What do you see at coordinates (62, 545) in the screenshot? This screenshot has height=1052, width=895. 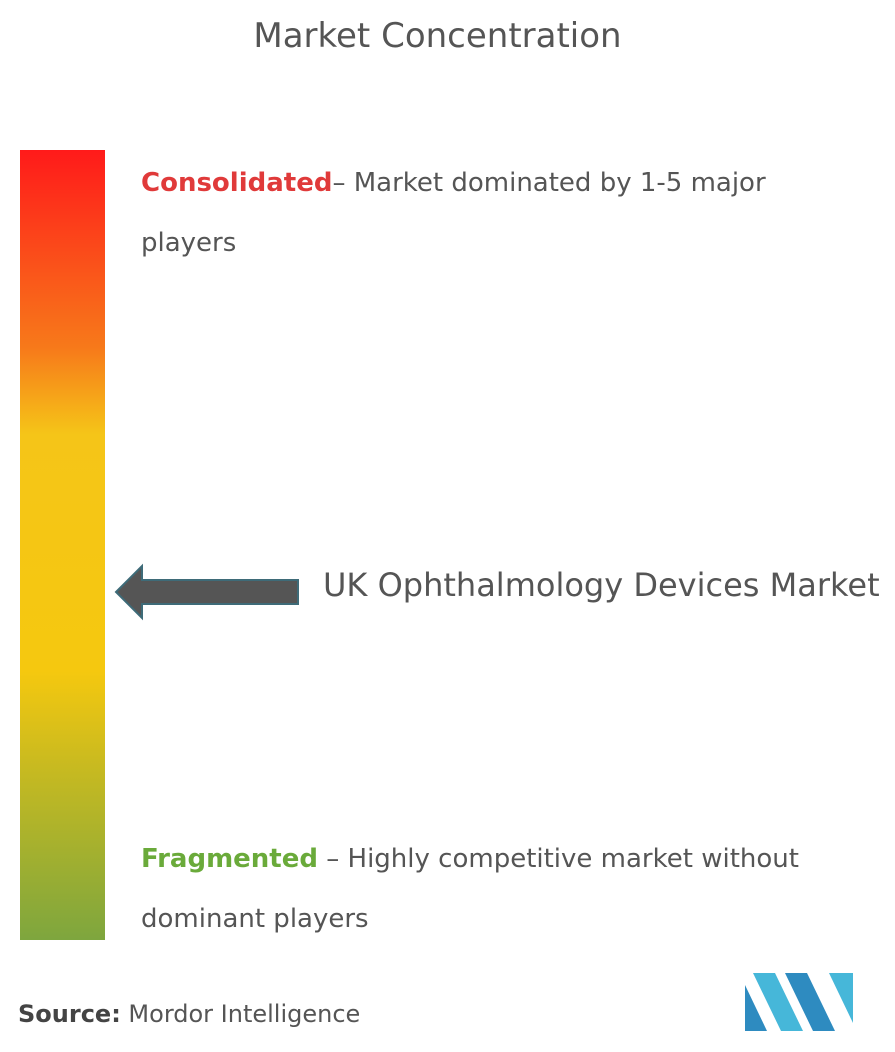 I see `gradient-bar` at bounding box center [62, 545].